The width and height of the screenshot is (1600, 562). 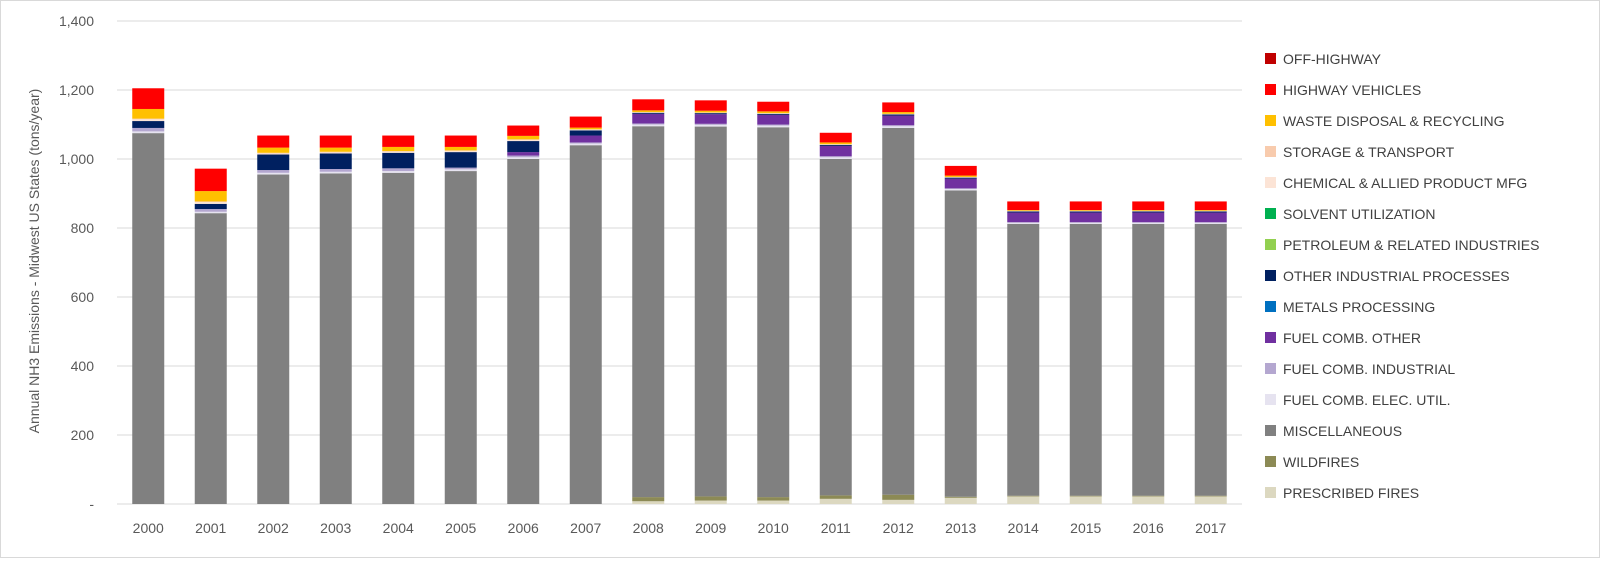 What do you see at coordinates (773, 528) in the screenshot?
I see `x-tick-label: 2010` at bounding box center [773, 528].